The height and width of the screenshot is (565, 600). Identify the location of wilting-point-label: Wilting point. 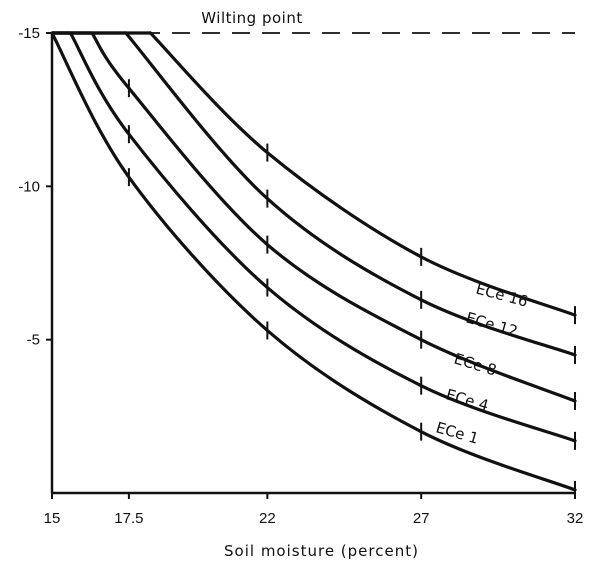
(251, 18).